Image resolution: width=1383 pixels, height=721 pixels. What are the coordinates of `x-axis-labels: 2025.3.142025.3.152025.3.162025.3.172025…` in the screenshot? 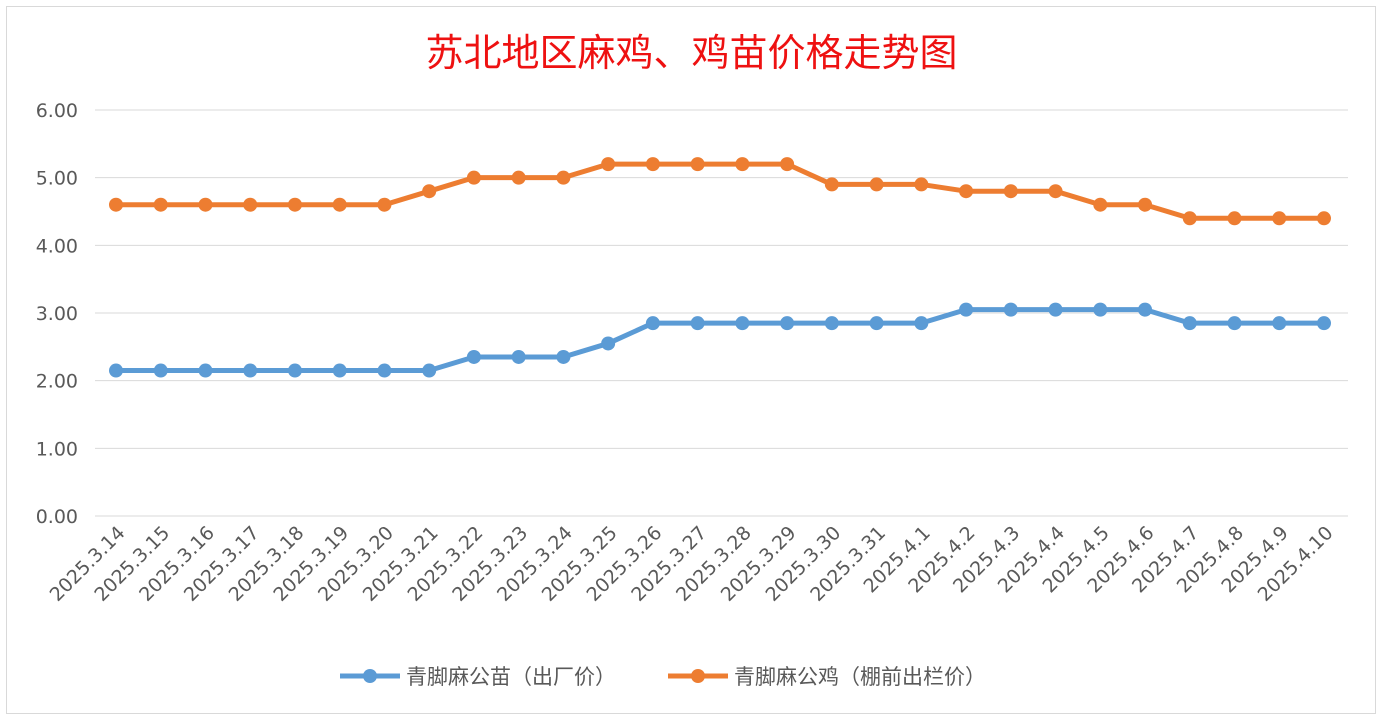 It's located at (692, 564).